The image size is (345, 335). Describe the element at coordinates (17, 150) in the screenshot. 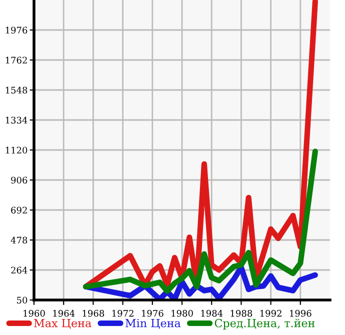

I see `y-tick-label: 1120` at that location.